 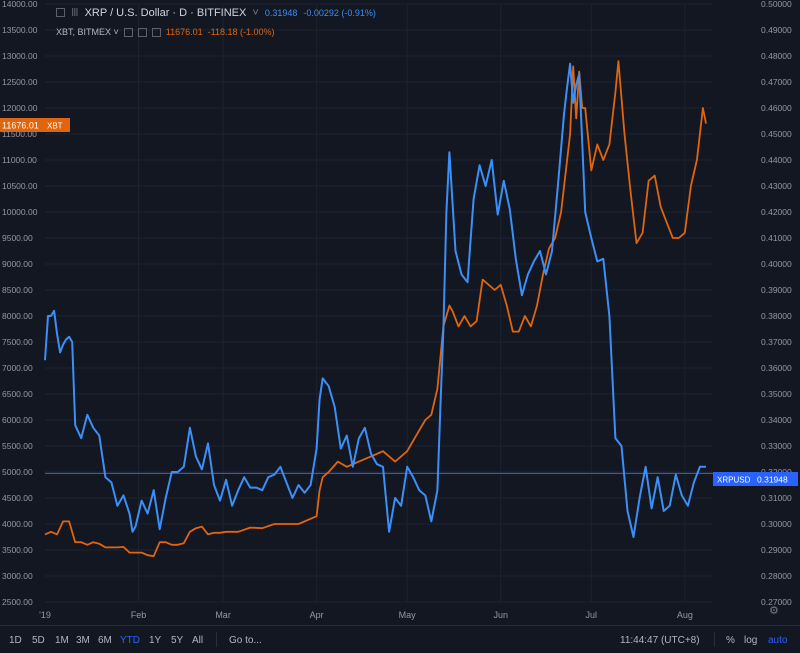 I want to click on range-1y: 1Y, so click(x=155, y=640).